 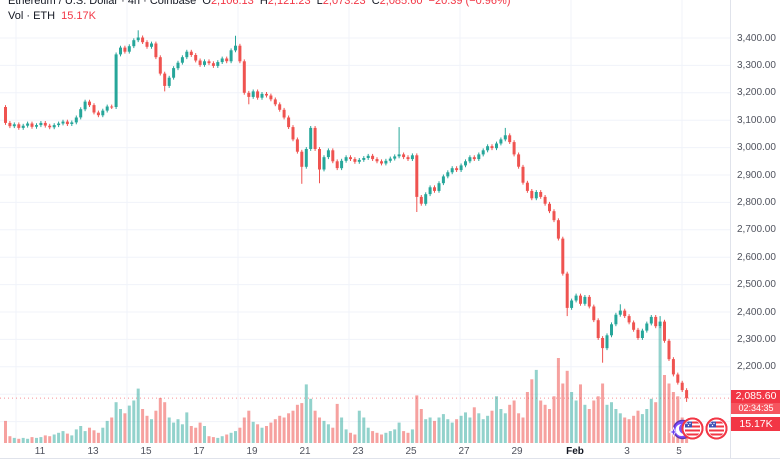 I want to click on time-tick-label: 11, so click(x=40, y=451).